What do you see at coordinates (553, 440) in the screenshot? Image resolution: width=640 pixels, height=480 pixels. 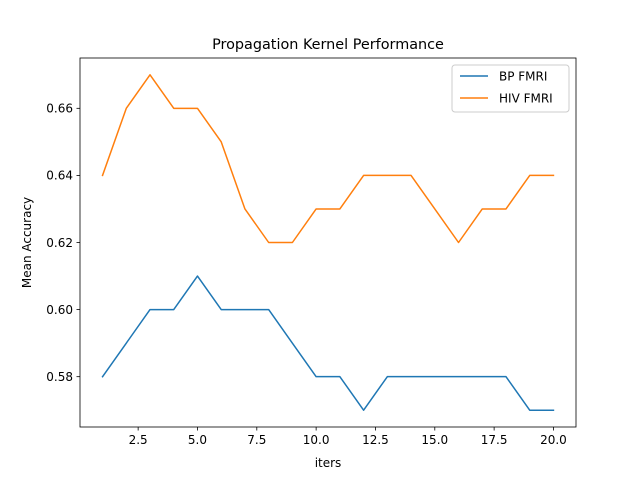 I see `x-tick-label: 20.0` at bounding box center [553, 440].